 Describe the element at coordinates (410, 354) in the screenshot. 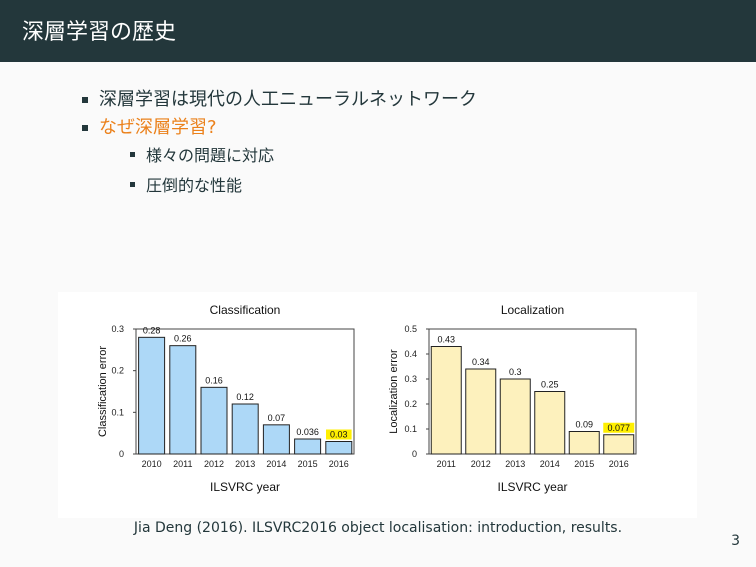

I see `y-tick-label: 0.4` at that location.